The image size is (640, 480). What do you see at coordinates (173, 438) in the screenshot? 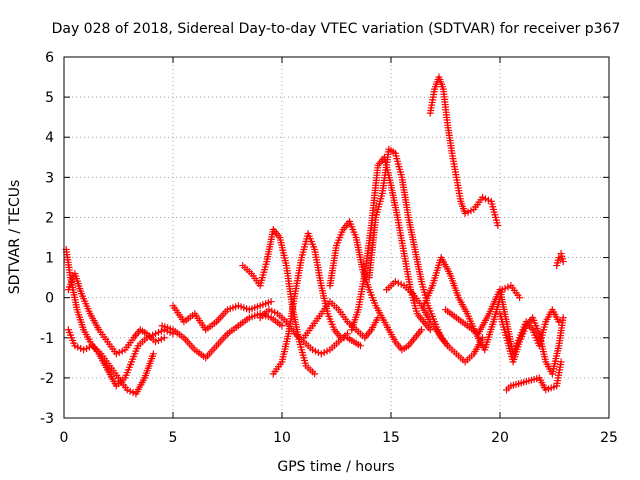
I see `x-tick-label: 5` at bounding box center [173, 438].